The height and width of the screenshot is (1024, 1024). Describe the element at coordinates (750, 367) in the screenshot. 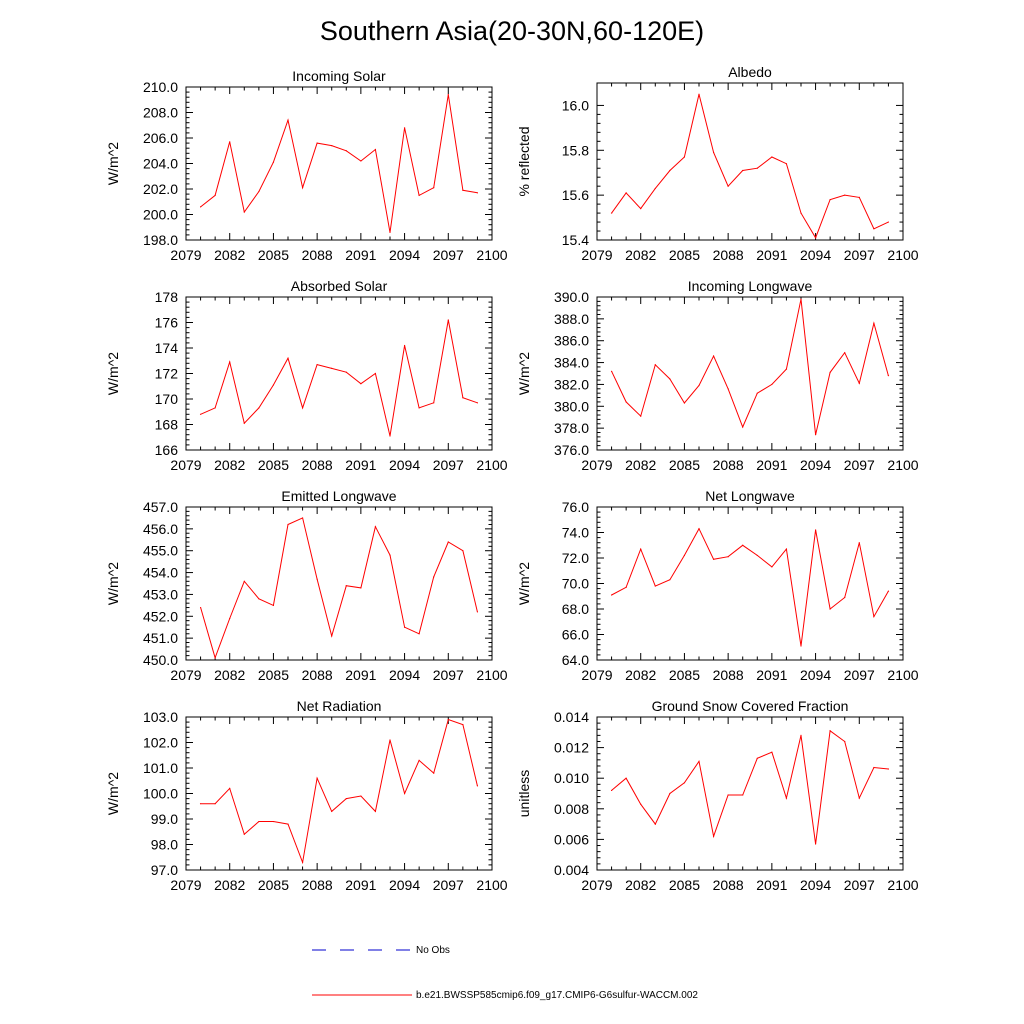

I see `series-line` at that location.